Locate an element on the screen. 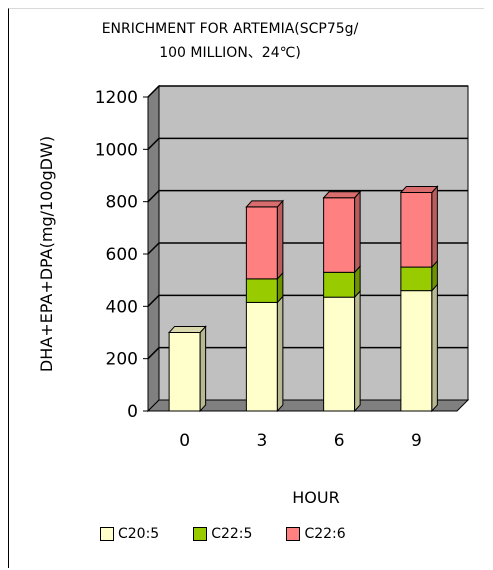 This screenshot has height=570, width=493. y-tick-label: 0 is located at coordinates (132, 412).